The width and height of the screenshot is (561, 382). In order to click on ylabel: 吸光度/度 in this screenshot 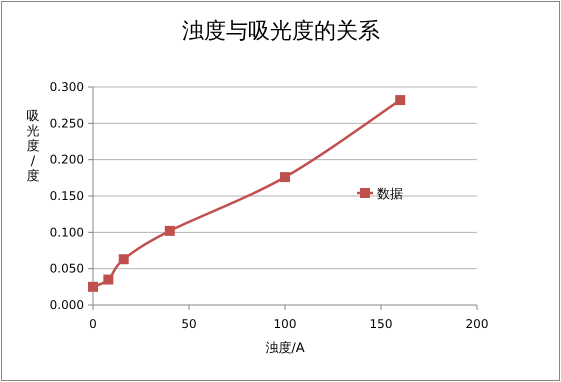, I will do `click(33, 146)`.